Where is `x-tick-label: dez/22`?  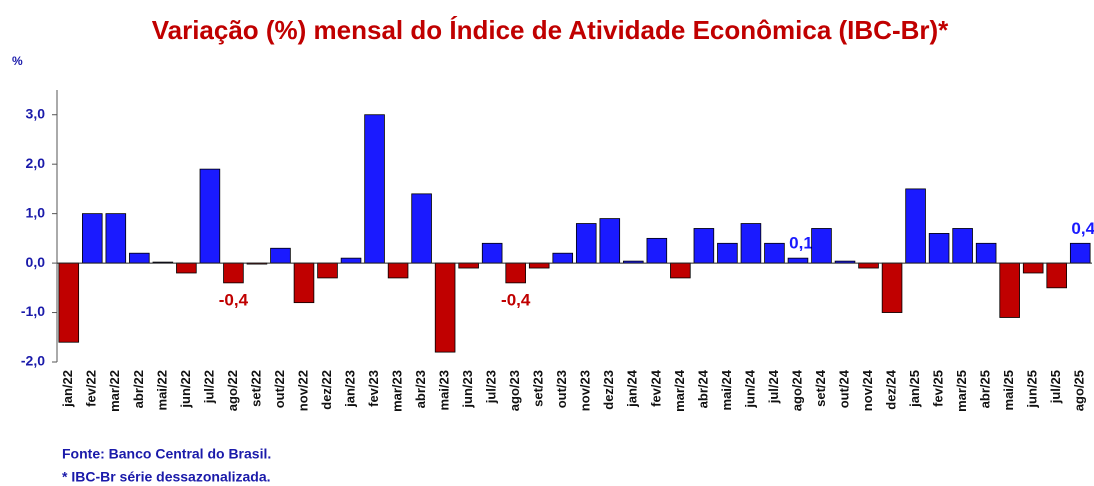 x-tick-label: dez/22 is located at coordinates (326, 390).